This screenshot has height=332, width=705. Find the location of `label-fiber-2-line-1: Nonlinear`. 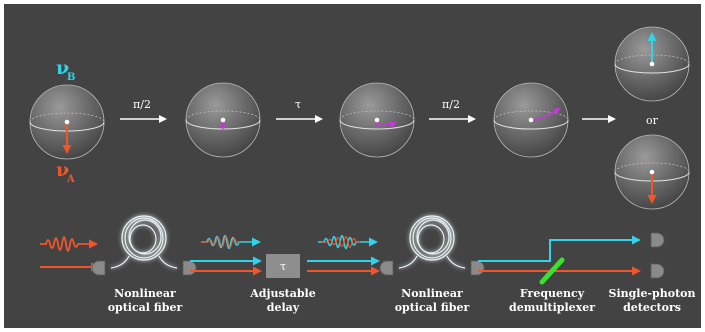

label-fiber-2-line-1: Nonlinear is located at coordinates (432, 293).